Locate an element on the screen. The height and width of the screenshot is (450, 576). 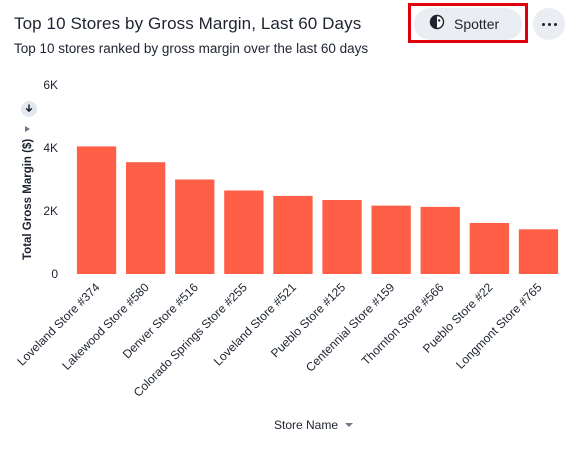
spotter-button-label: Spotter is located at coordinates (477, 24).